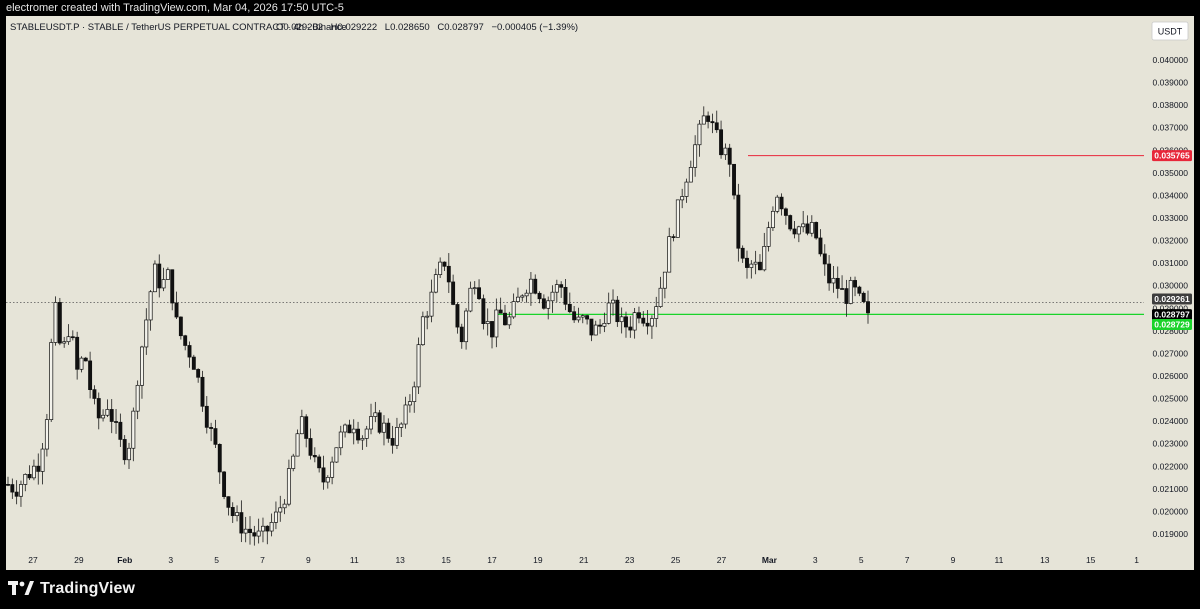 This screenshot has height=609, width=1200. I want to click on currency-box, so click(1170, 31).